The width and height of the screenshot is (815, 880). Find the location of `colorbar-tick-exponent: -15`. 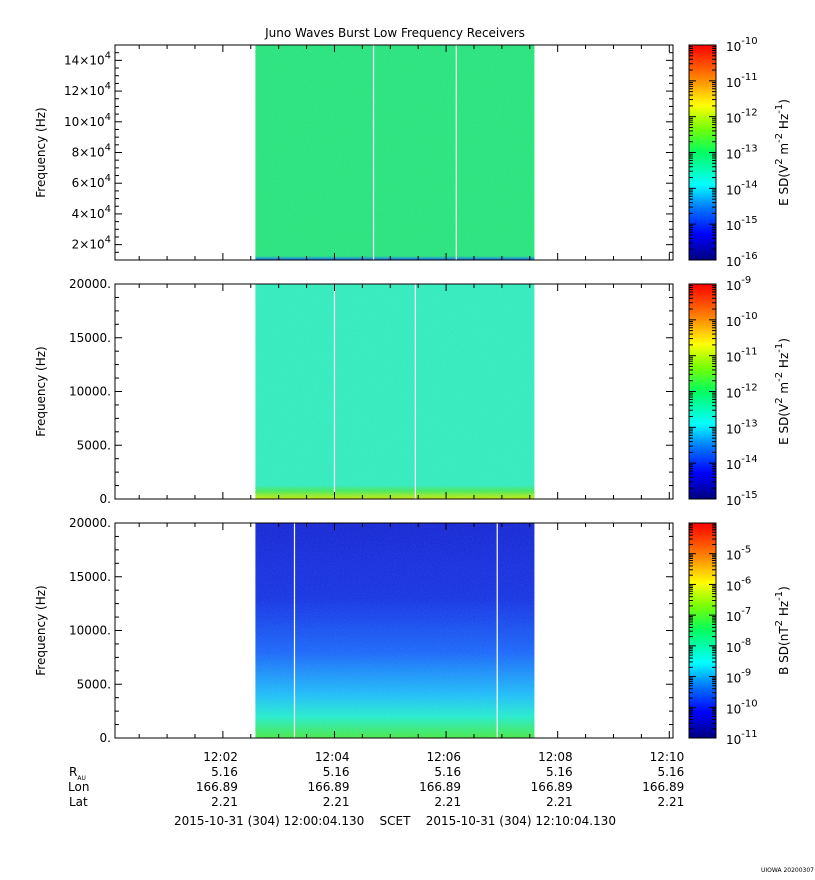

colorbar-tick-exponent: -15 is located at coordinates (749, 495).